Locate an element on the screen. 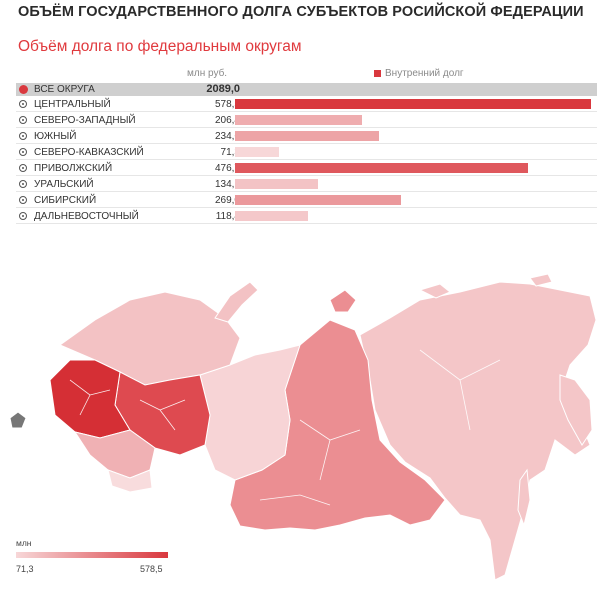 The image size is (599, 595). table-row: СИБИРСКИЙ 269,0 is located at coordinates (306, 201).